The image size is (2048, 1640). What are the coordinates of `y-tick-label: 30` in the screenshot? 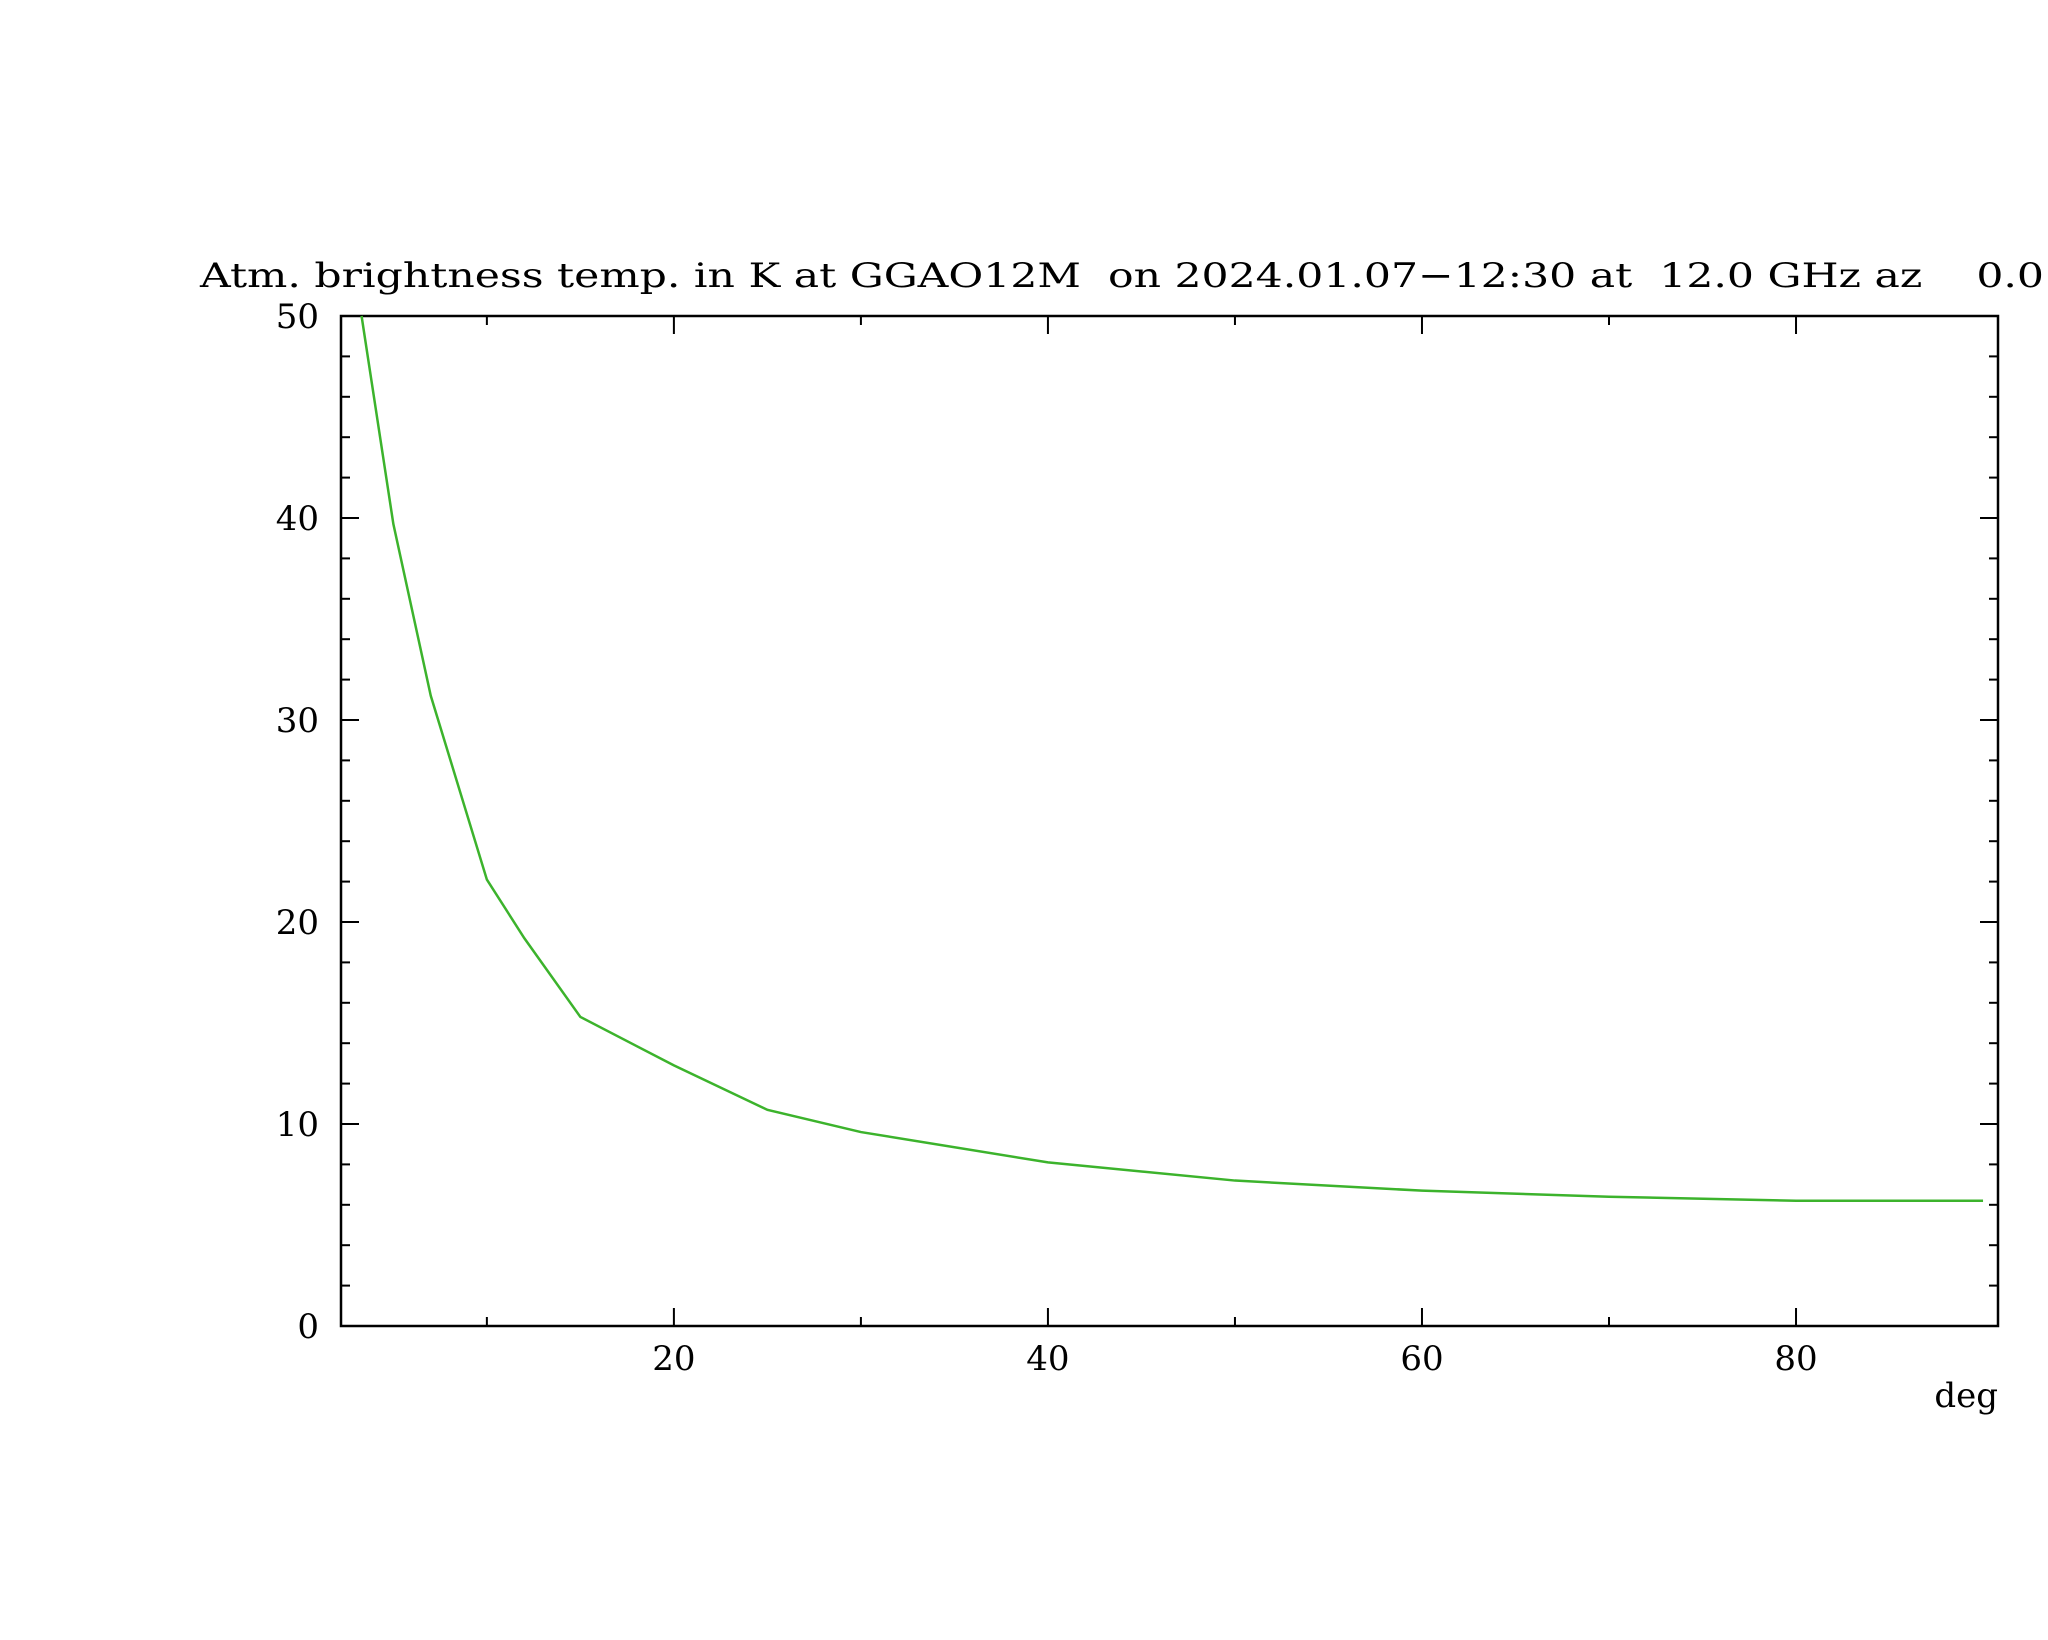 It's located at (297, 721).